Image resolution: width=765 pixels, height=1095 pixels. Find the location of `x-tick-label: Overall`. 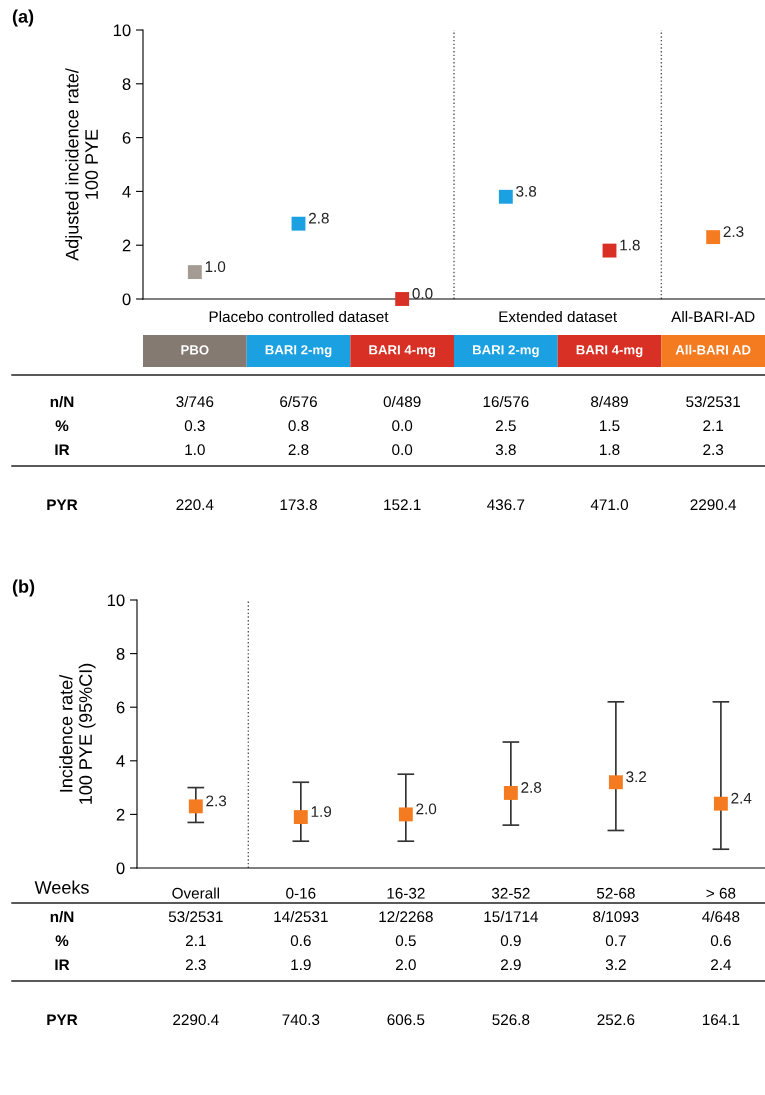

x-tick-label: Overall is located at coordinates (195, 893).